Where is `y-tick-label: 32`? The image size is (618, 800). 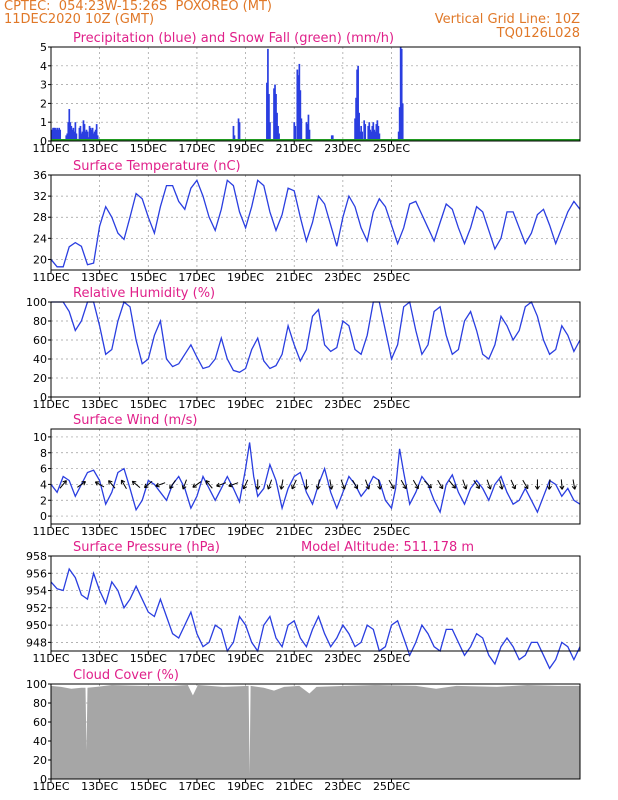
y-tick-label: 32 is located at coordinates (40, 196).